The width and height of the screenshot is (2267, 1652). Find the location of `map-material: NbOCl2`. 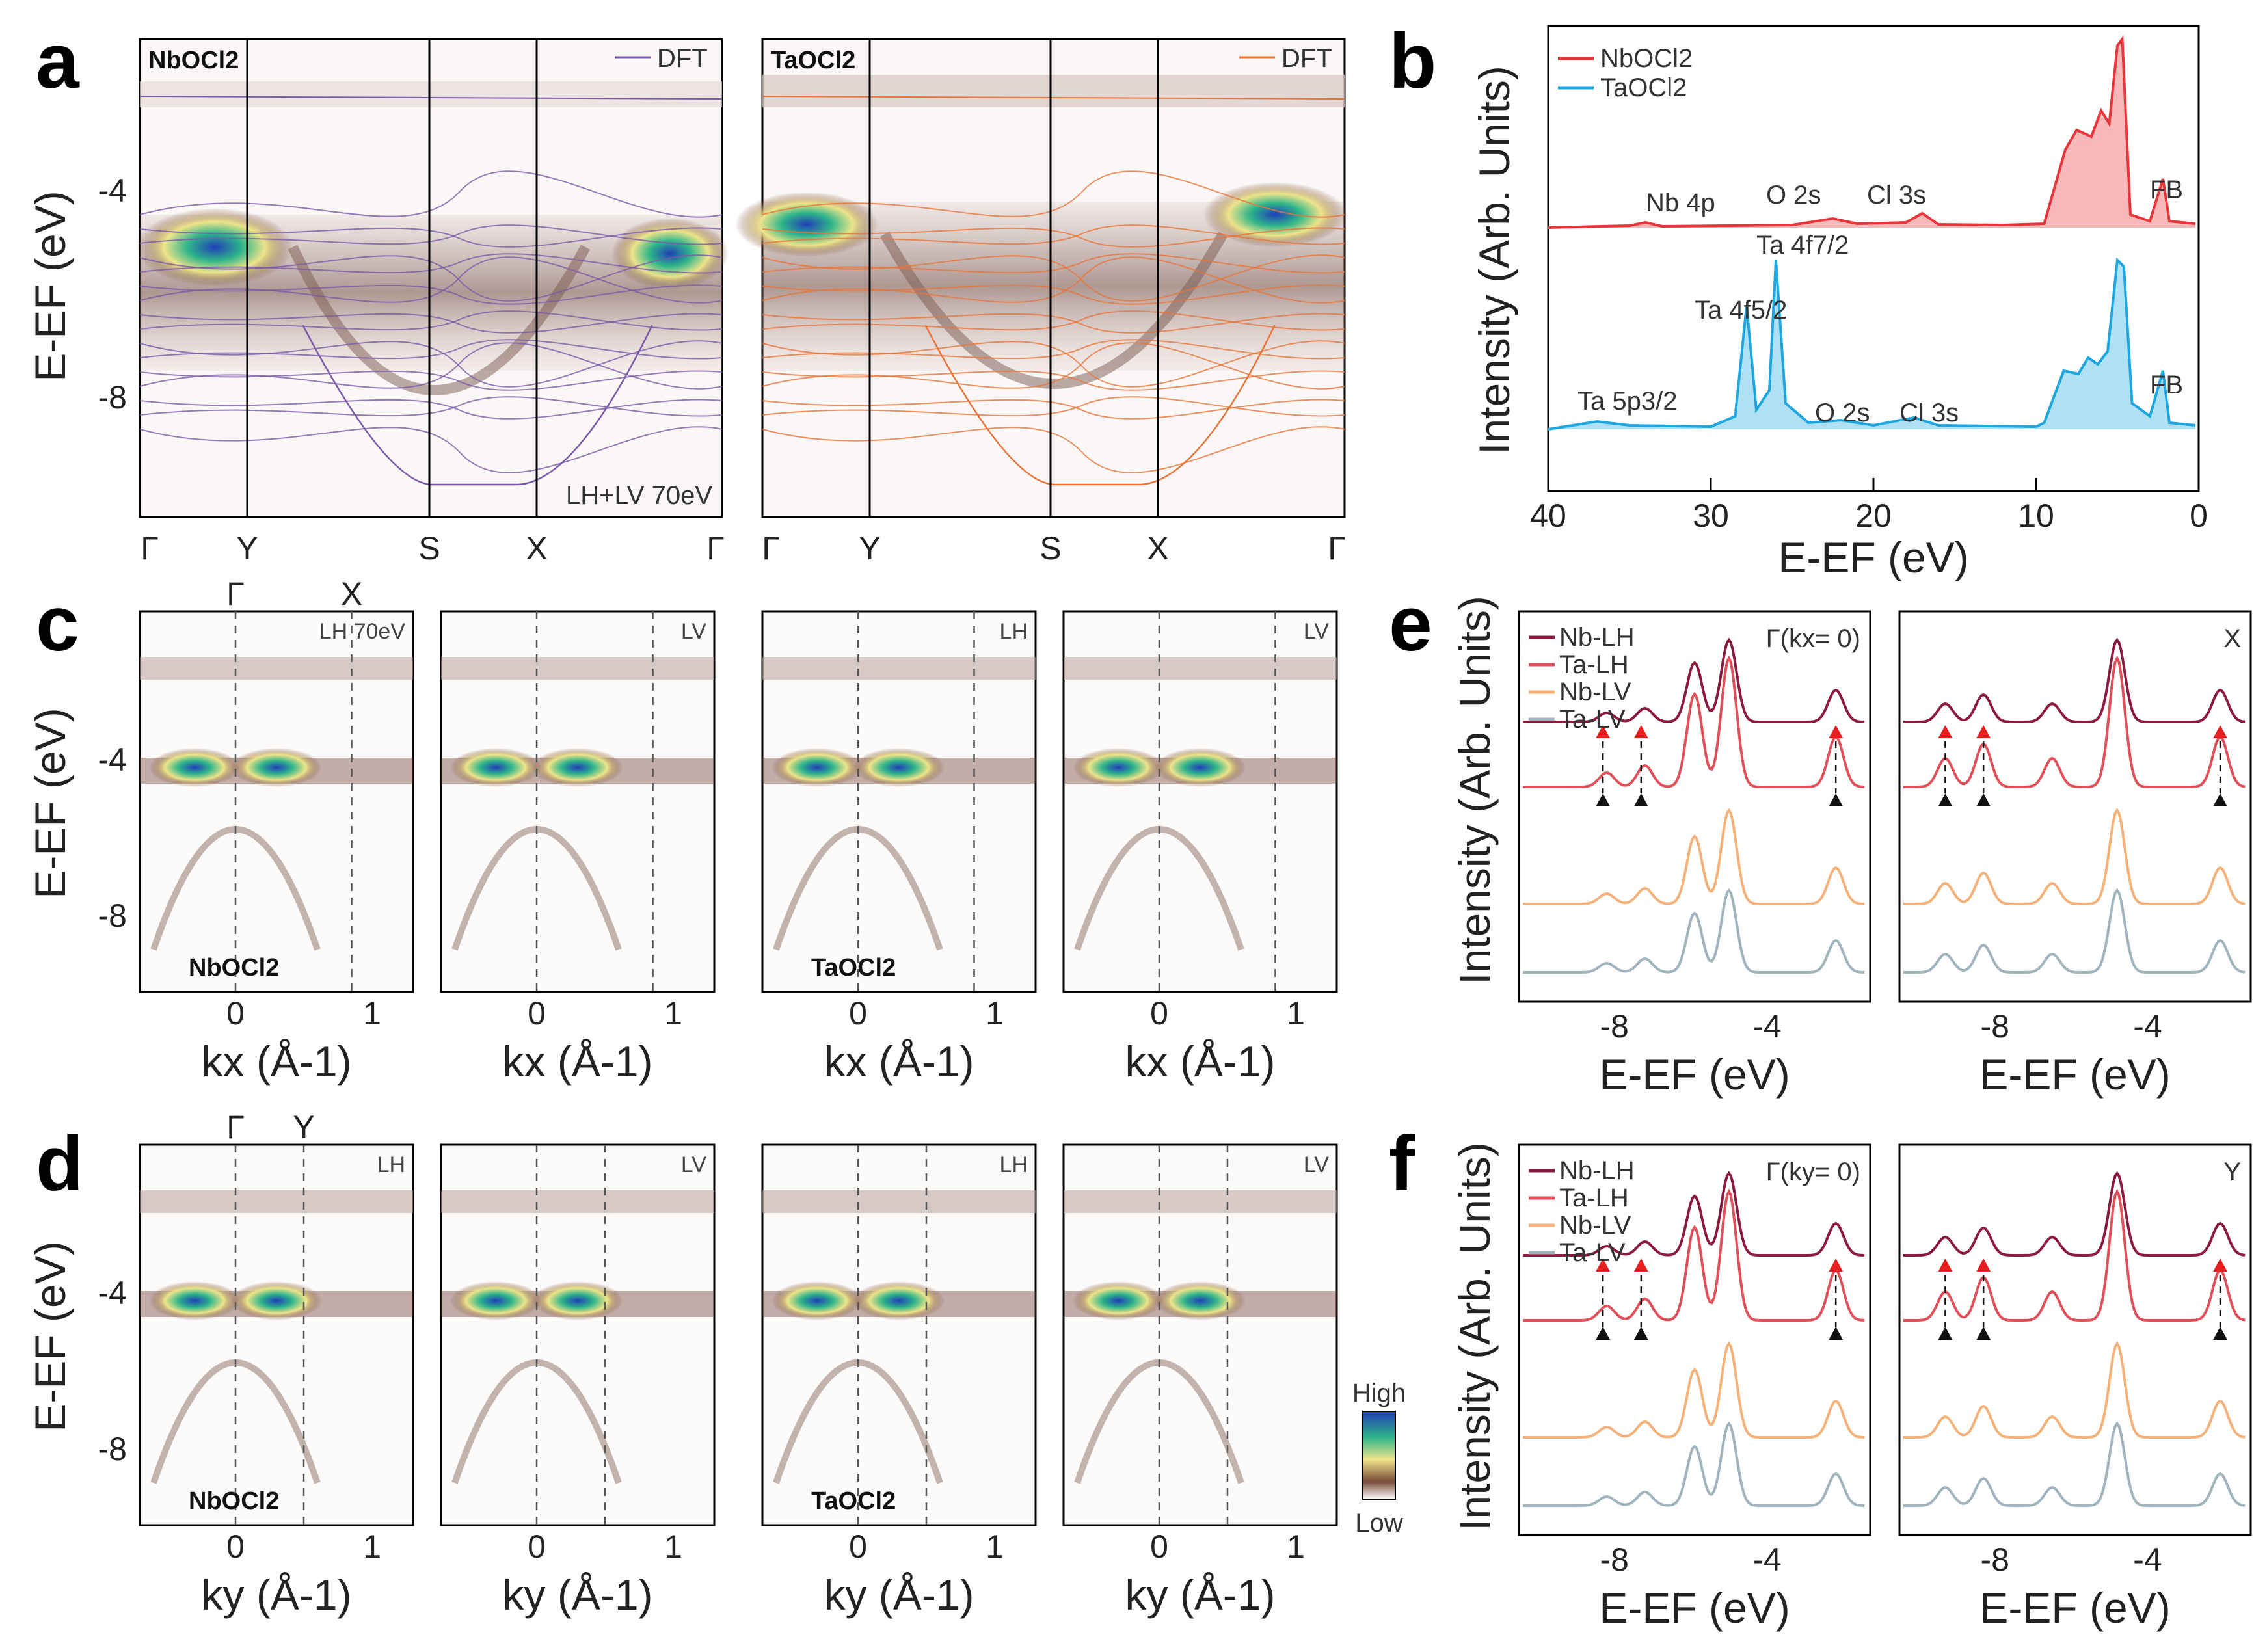

map-material: NbOCl2 is located at coordinates (234, 967).